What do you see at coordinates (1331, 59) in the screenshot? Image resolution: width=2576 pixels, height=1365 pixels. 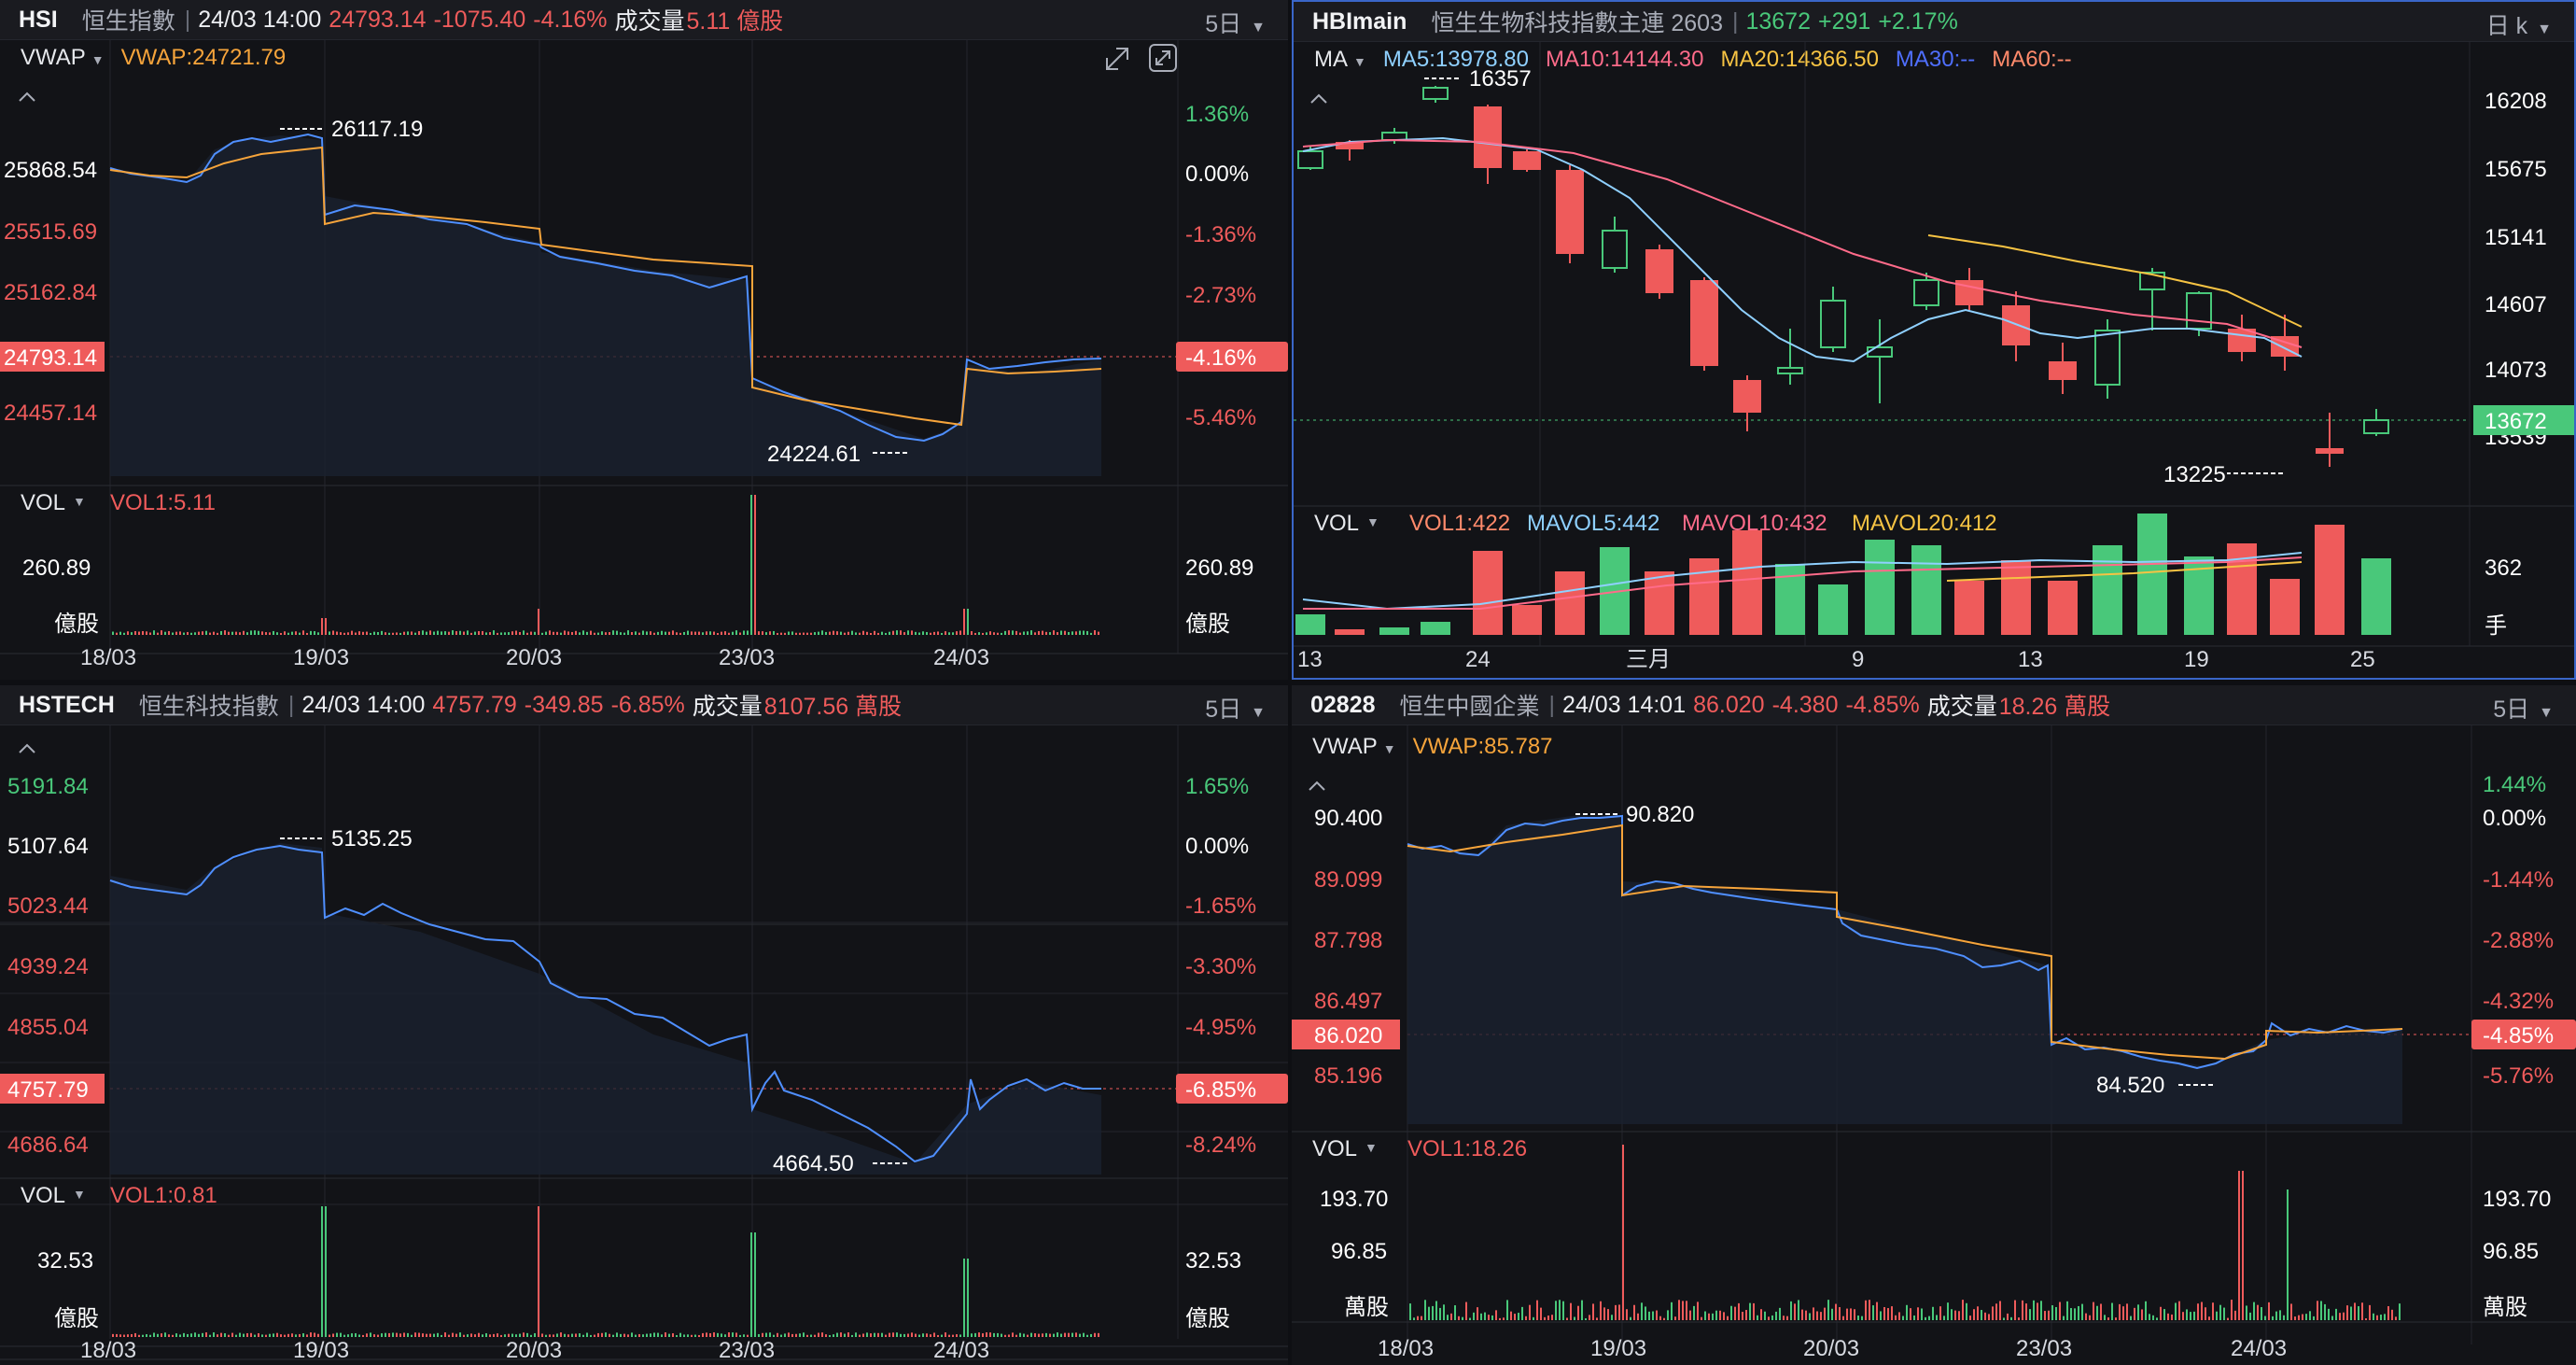 I see `indicator-selector: MA` at bounding box center [1331, 59].